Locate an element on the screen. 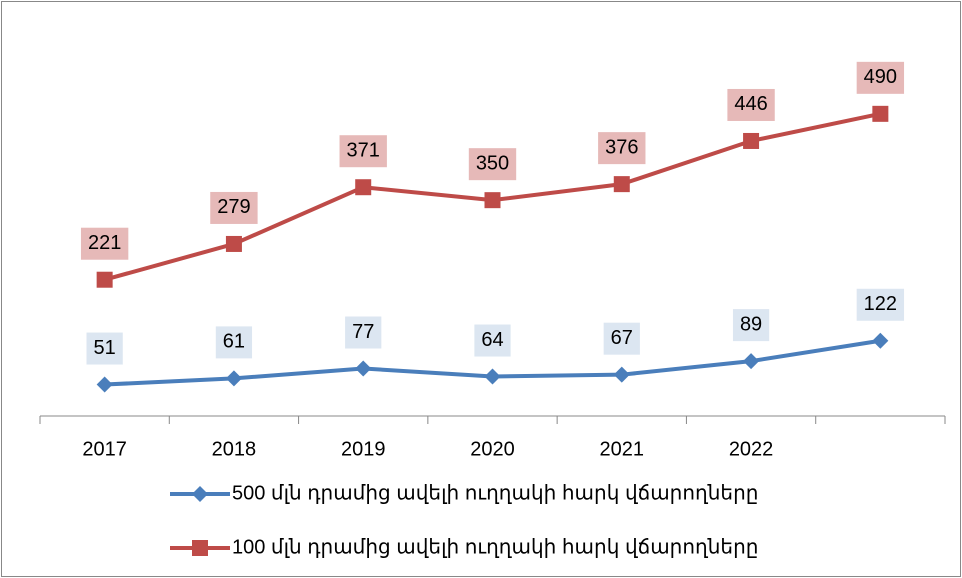 The width and height of the screenshot is (962, 578). data-label: 376 is located at coordinates (621, 147).